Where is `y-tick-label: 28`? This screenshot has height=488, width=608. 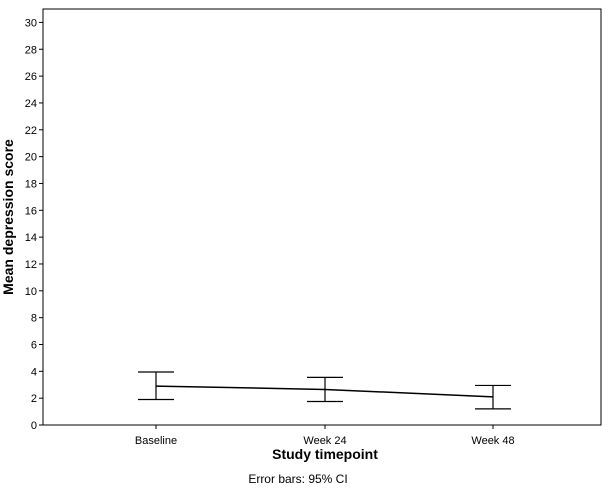 y-tick-label: 28 is located at coordinates (31, 50).